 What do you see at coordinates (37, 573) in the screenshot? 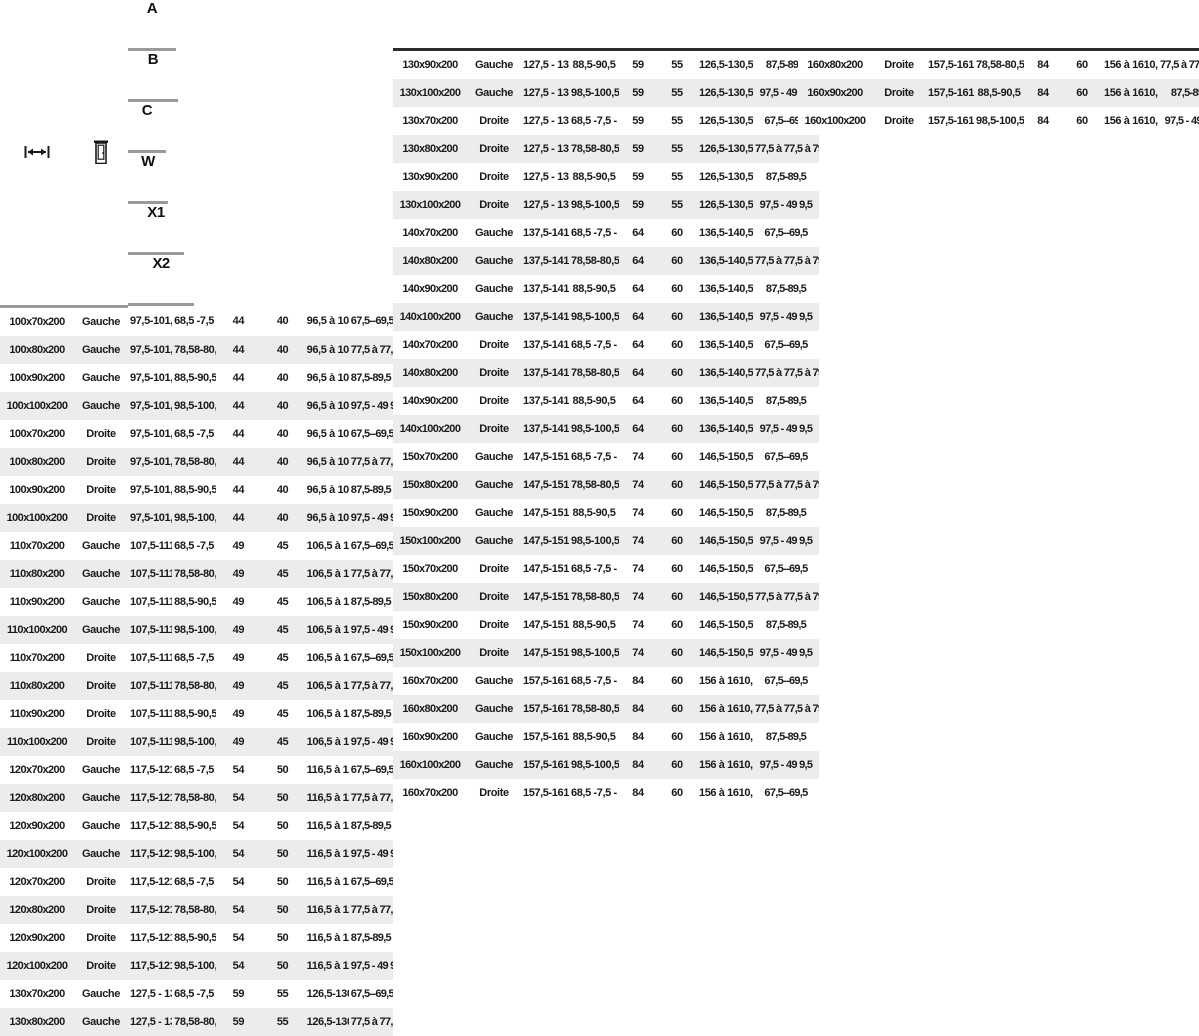
I see `cell-reference: 110x80x200` at bounding box center [37, 573].